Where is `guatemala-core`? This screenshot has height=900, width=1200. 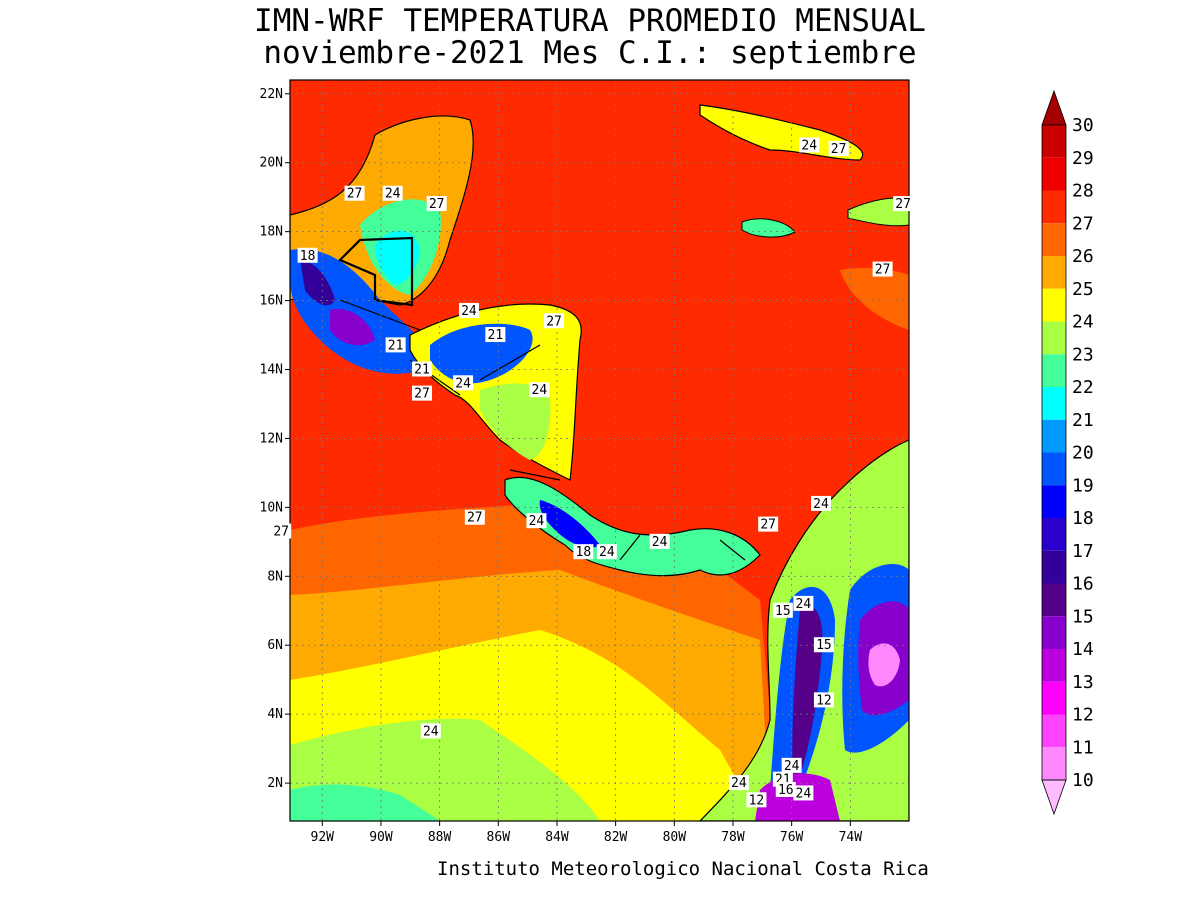
guatemala-core is located at coordinates (317, 283).